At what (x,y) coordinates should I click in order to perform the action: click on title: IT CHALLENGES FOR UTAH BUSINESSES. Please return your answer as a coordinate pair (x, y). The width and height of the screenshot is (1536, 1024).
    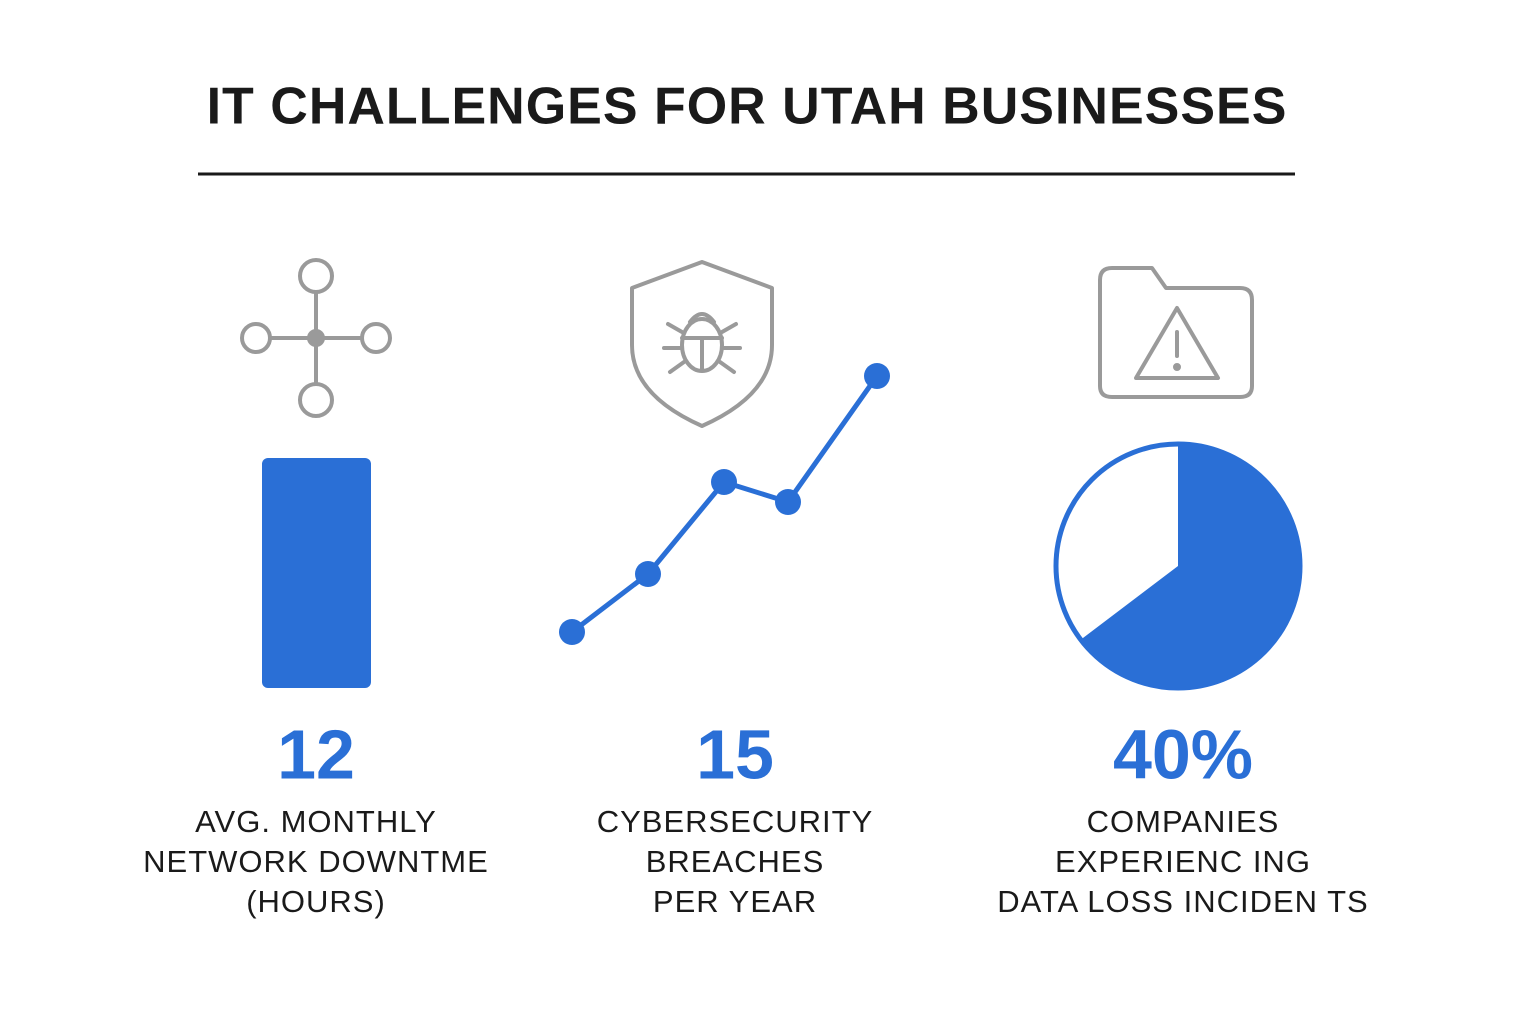
    Looking at the image, I should click on (747, 107).